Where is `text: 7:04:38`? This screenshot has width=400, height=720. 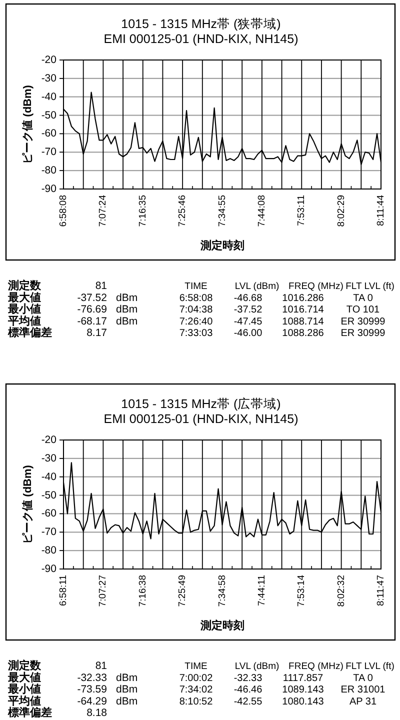
text: 7:04:38 is located at coordinates (196, 310).